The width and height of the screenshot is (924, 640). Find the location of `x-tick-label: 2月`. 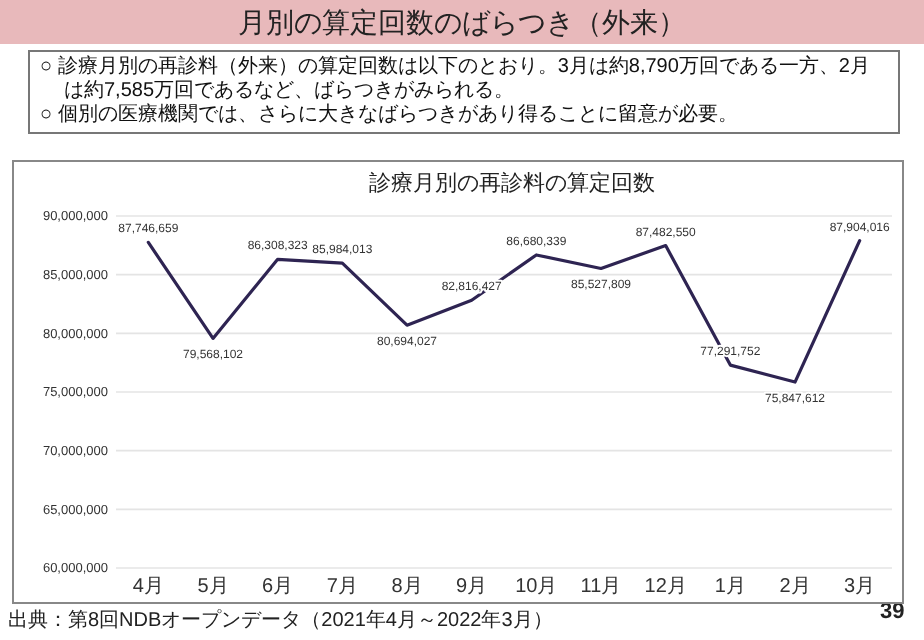

x-tick-label: 2月 is located at coordinates (795, 587).